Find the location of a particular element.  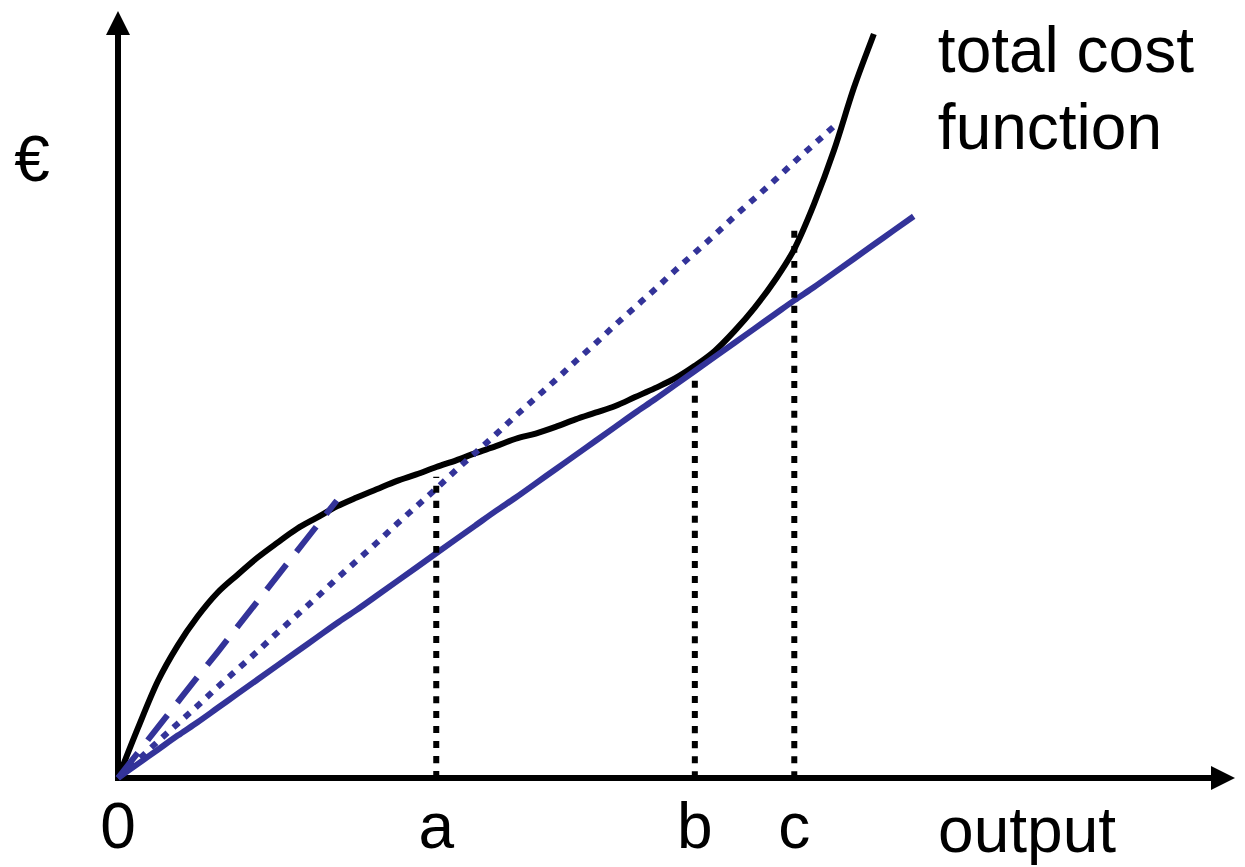

y-axis-title: € is located at coordinates (32, 158).